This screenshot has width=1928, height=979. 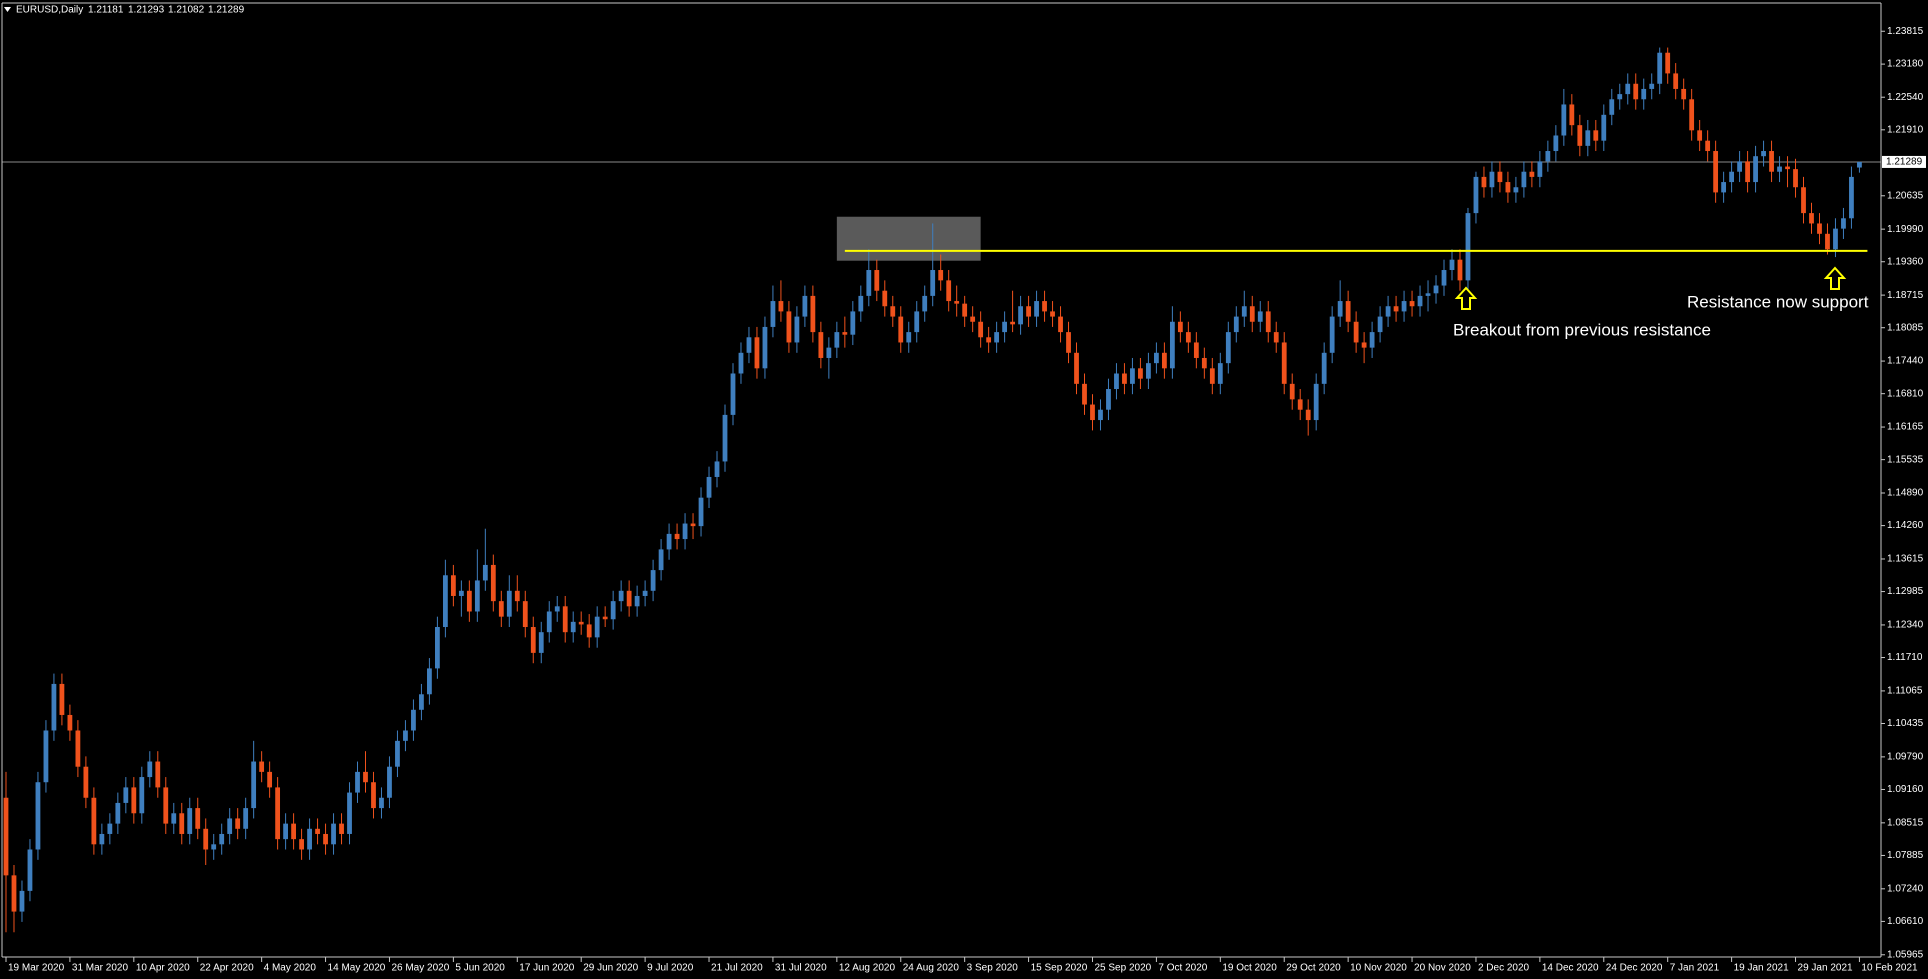 What do you see at coordinates (670, 968) in the screenshot?
I see `x-tick-label: 9 Jul 2020` at bounding box center [670, 968].